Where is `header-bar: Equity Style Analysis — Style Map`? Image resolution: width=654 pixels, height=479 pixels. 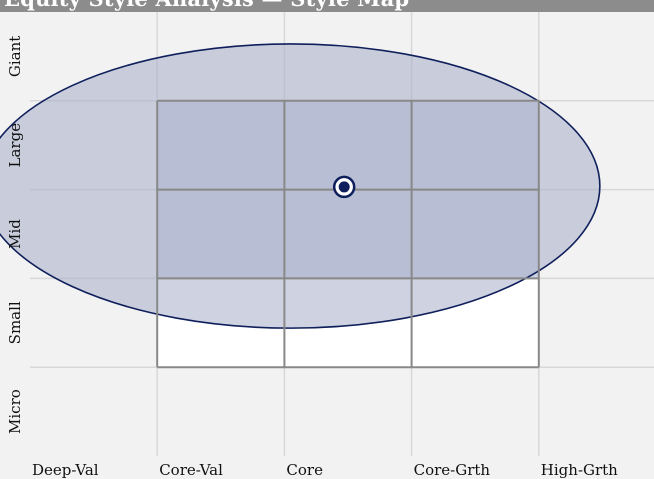 header-bar: Equity Style Analysis — Style Map is located at coordinates (327, 6).